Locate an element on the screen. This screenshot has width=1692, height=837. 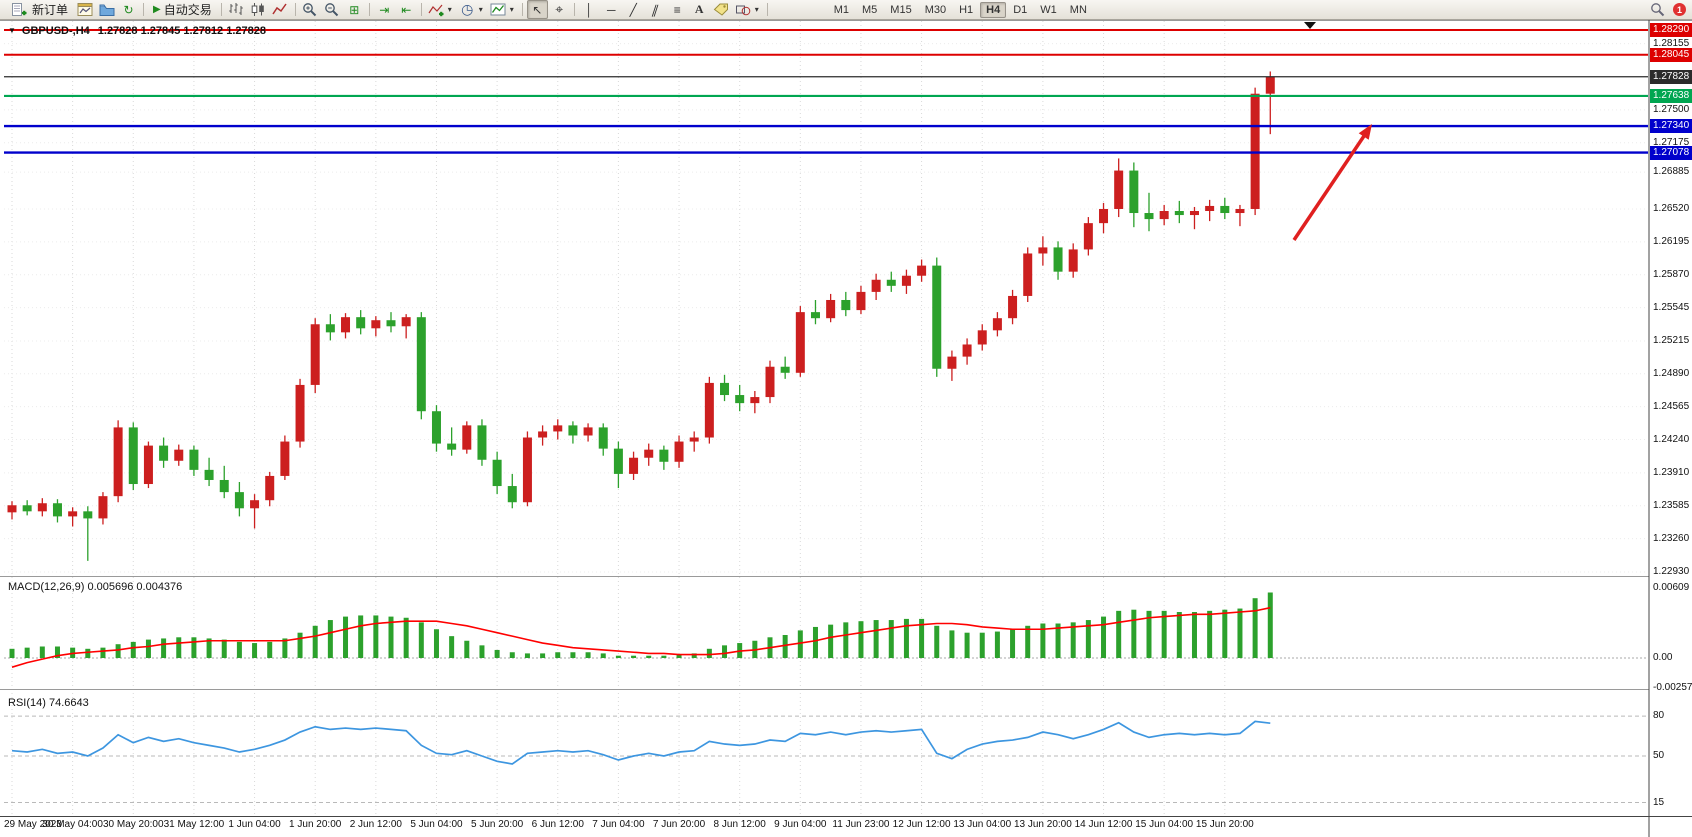
zoom-out-icon is located at coordinates (332, 9).